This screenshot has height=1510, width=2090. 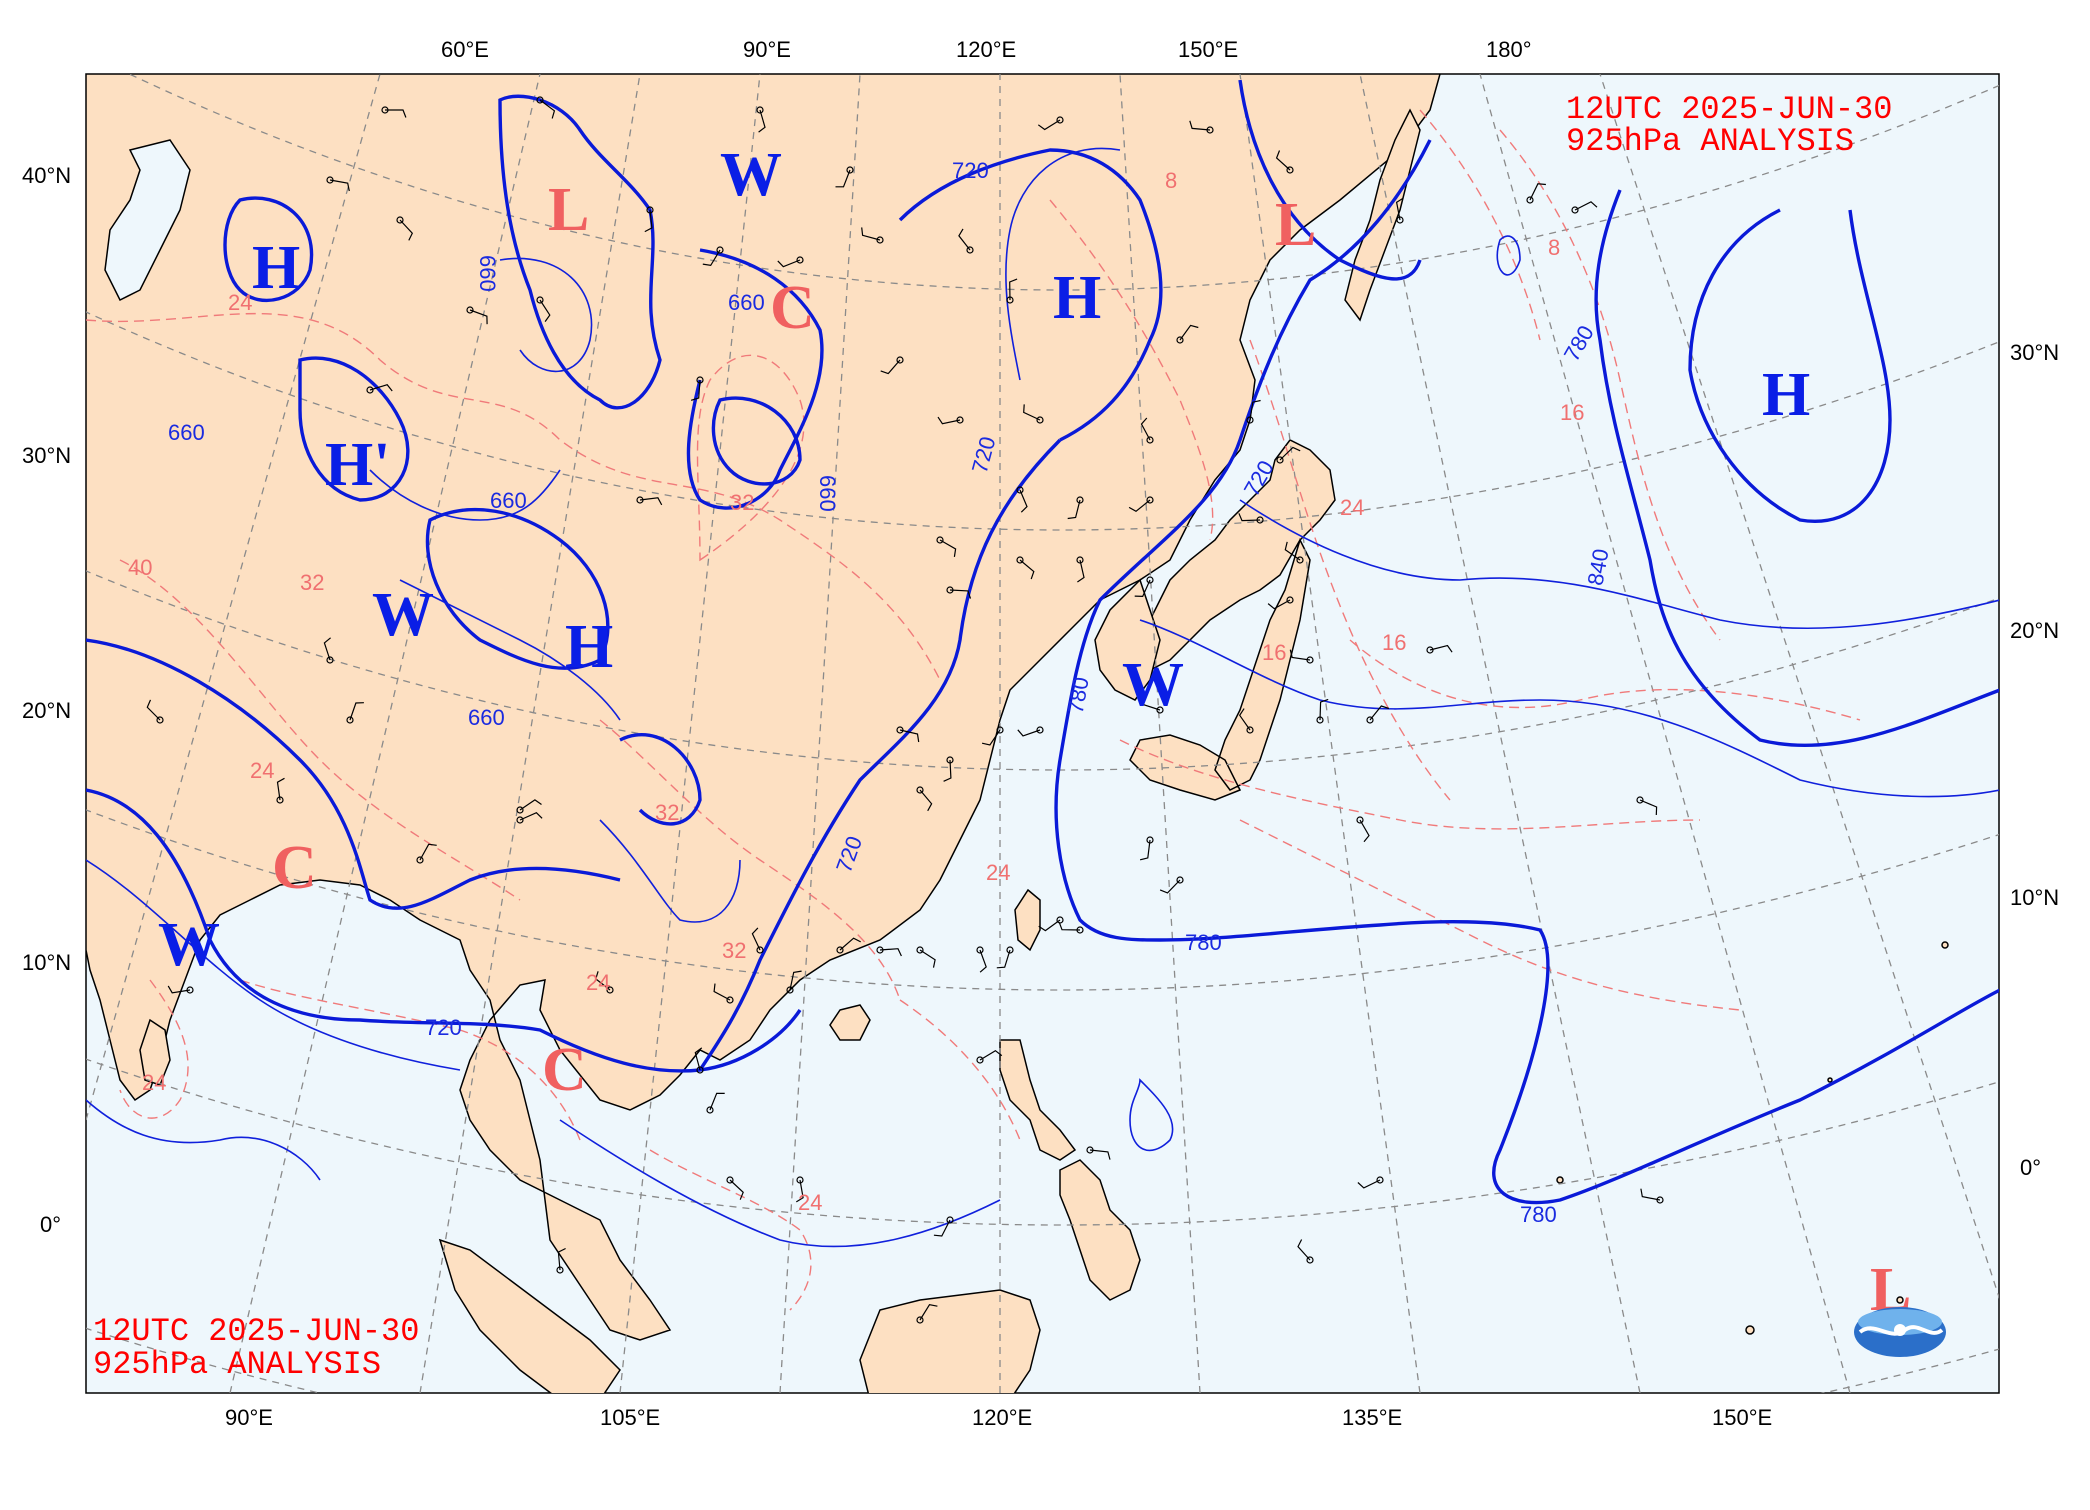 I want to click on land-borneo, so click(x=950, y=1341).